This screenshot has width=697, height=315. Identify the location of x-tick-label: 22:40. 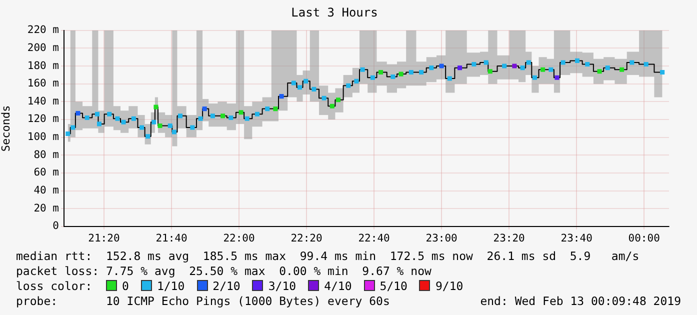
(374, 238).